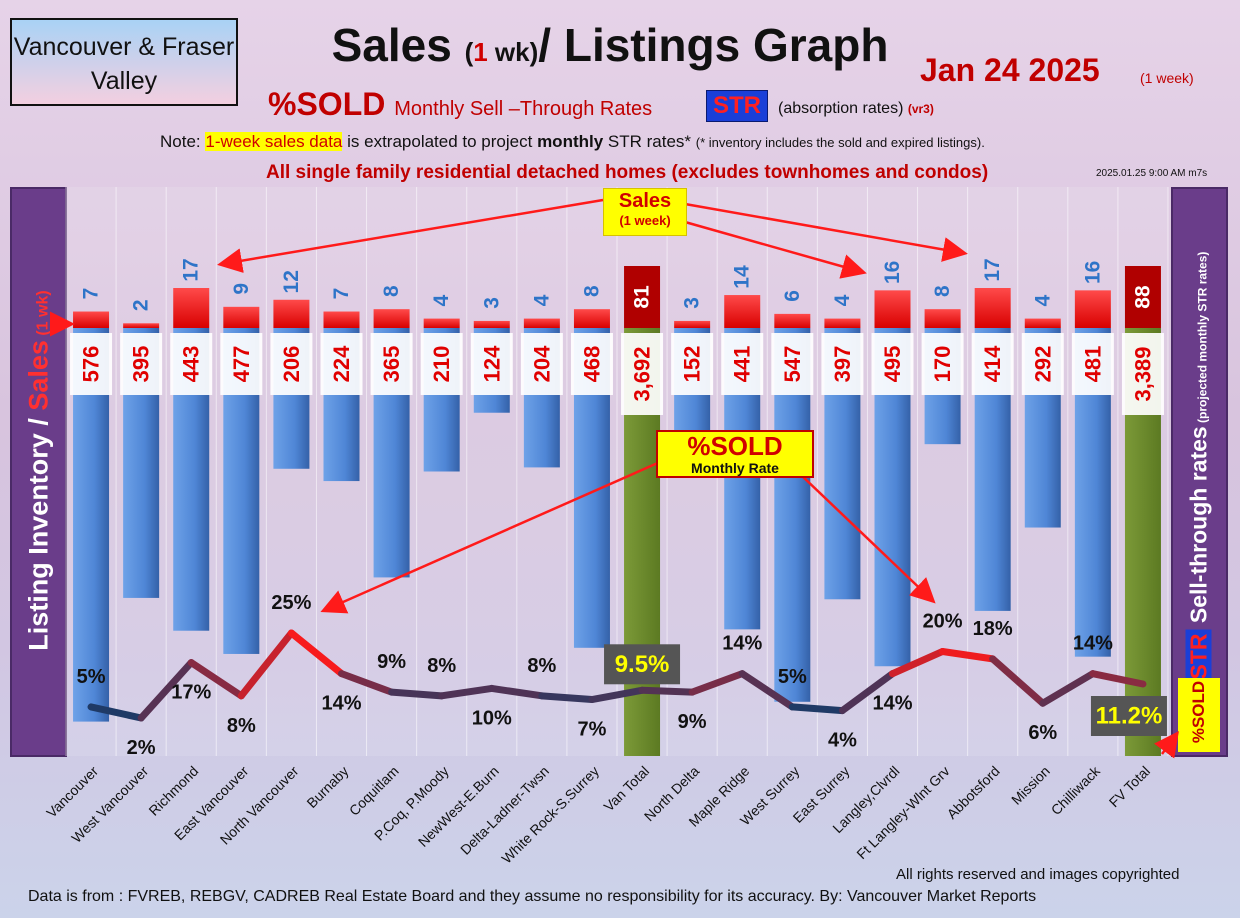 This screenshot has height=918, width=1240. What do you see at coordinates (826, 232) in the screenshot?
I see `arrow-sales-right` at bounding box center [826, 232].